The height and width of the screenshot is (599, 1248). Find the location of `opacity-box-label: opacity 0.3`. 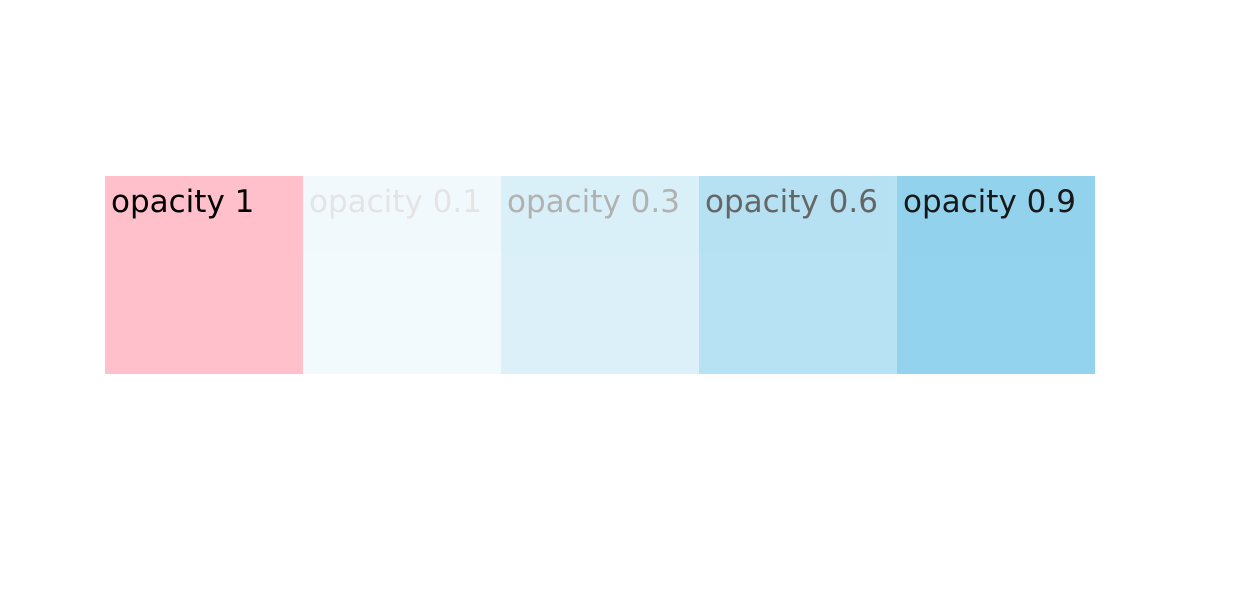

opacity-box-label: opacity 0.3 is located at coordinates (593, 202).